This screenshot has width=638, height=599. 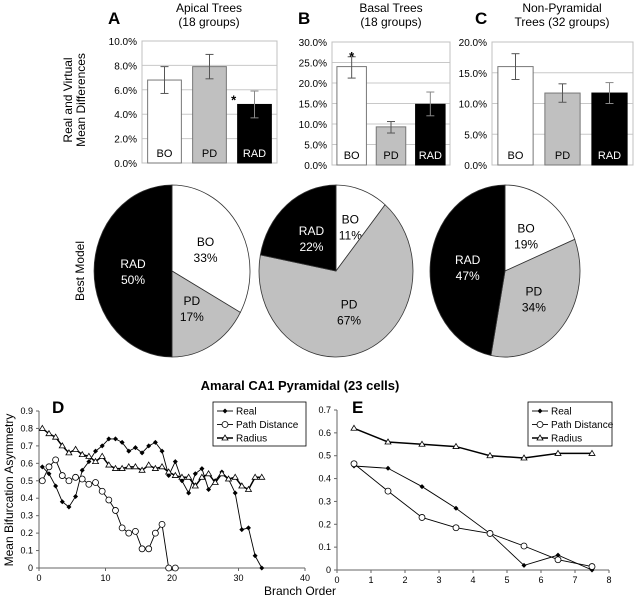 I want to click on x-tick-label: 1, so click(x=370, y=580).